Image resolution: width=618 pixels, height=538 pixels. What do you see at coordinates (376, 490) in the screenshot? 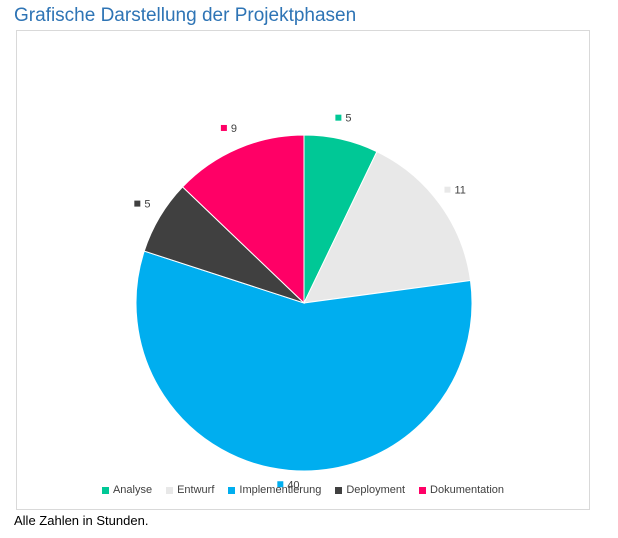
I see `legend-label: Deployment` at bounding box center [376, 490].